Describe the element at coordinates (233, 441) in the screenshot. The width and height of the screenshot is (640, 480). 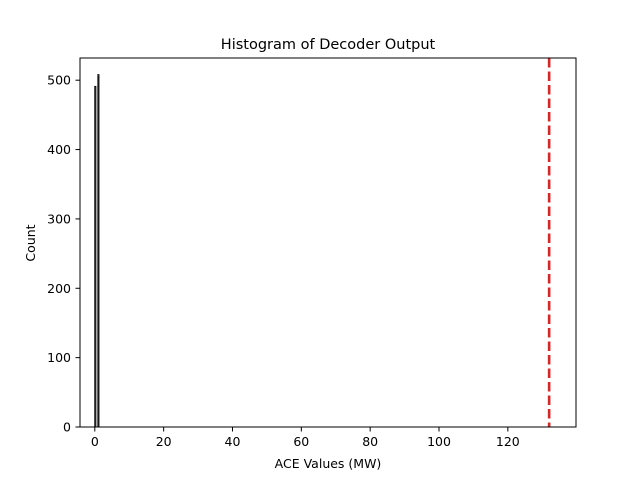
I see `x-tick-label: 40` at that location.